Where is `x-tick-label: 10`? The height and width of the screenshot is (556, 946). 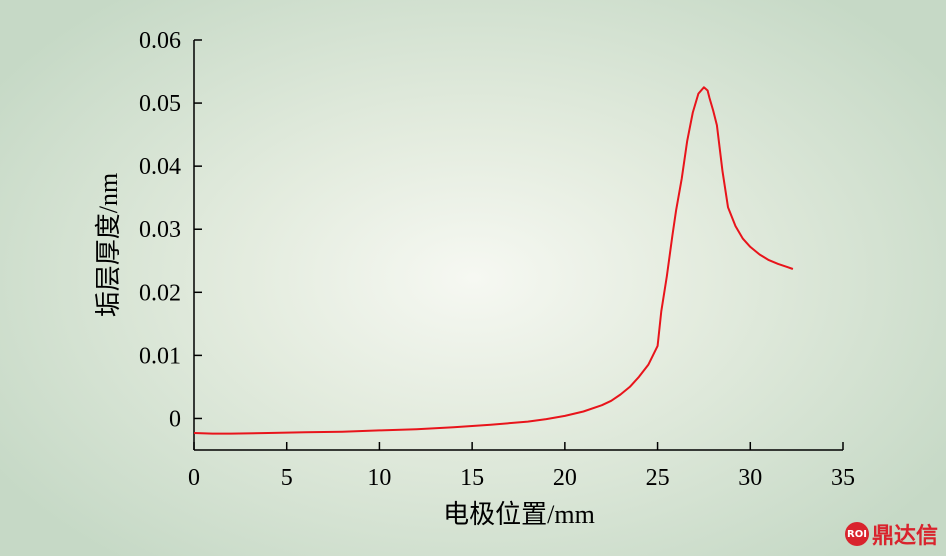 x-tick-label: 10 is located at coordinates (379, 478).